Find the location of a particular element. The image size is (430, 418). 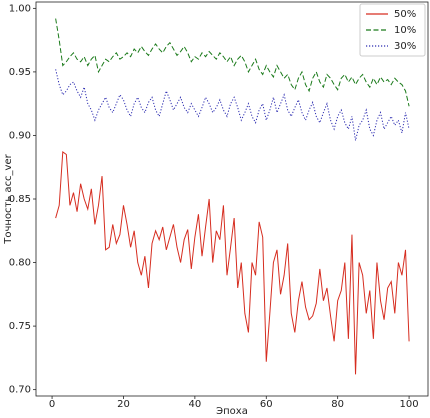

legend-label: 30% is located at coordinates (405, 46).